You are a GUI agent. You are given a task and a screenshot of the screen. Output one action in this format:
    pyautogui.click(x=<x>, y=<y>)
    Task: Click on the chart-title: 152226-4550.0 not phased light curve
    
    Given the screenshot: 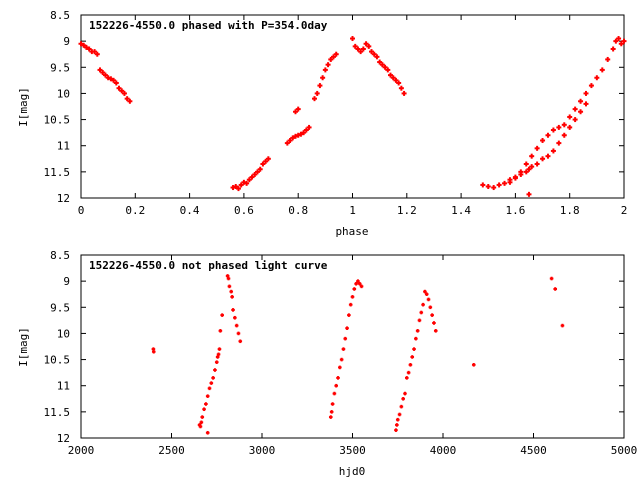 What is the action you would take?
    pyautogui.click(x=208, y=265)
    